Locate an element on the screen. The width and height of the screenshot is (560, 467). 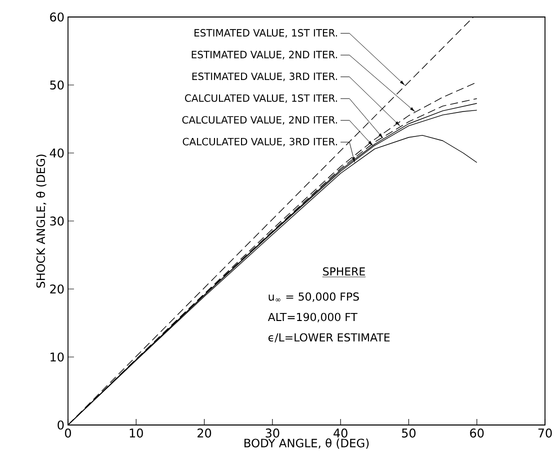
x-tick-label: 60 is located at coordinates (477, 433).